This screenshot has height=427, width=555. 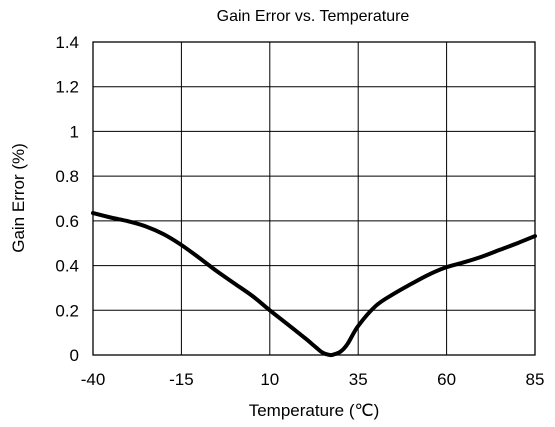 I want to click on x-axis-label: Temperature (℃), so click(x=314, y=410).